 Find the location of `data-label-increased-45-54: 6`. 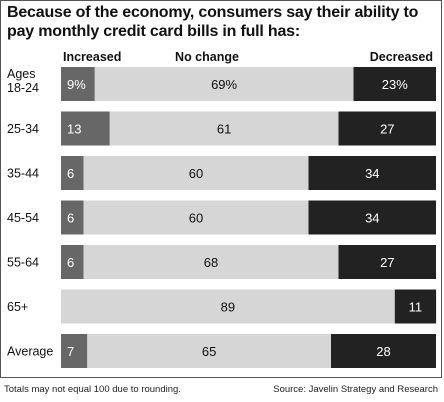

data-label-increased-45-54: 6 is located at coordinates (70, 218).